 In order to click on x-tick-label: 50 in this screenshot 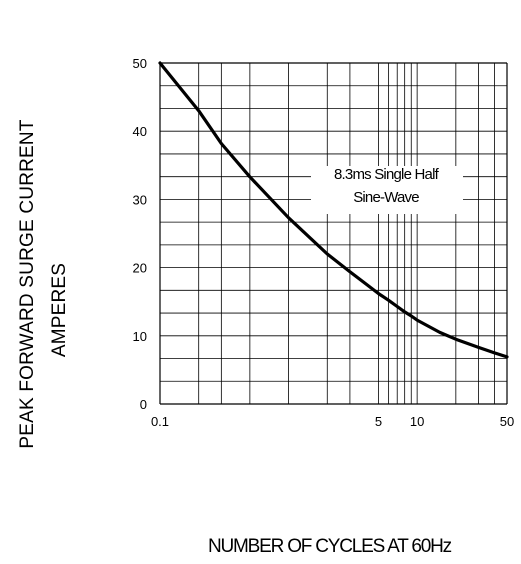, I will do `click(507, 421)`.